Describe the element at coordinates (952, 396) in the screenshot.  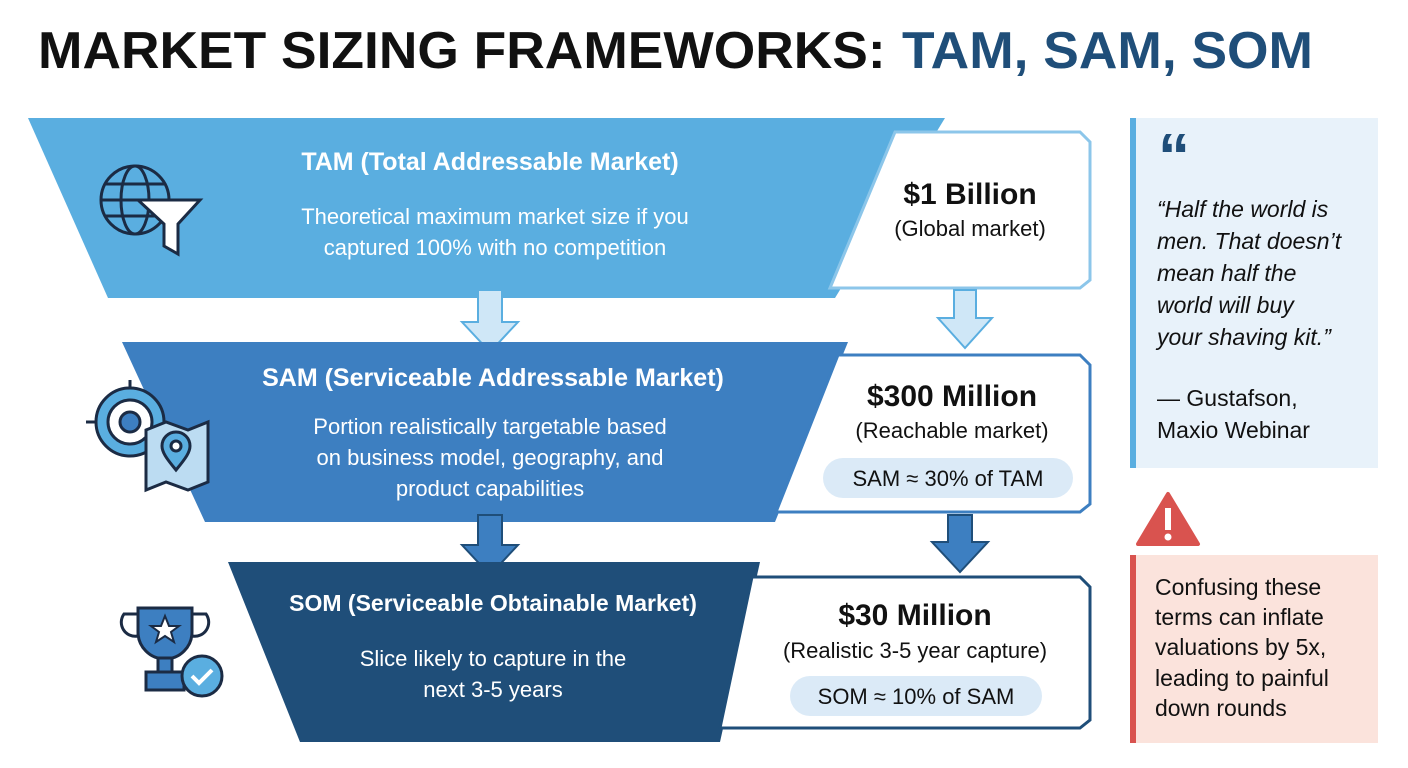
I see `tier-value: $300 Million` at that location.